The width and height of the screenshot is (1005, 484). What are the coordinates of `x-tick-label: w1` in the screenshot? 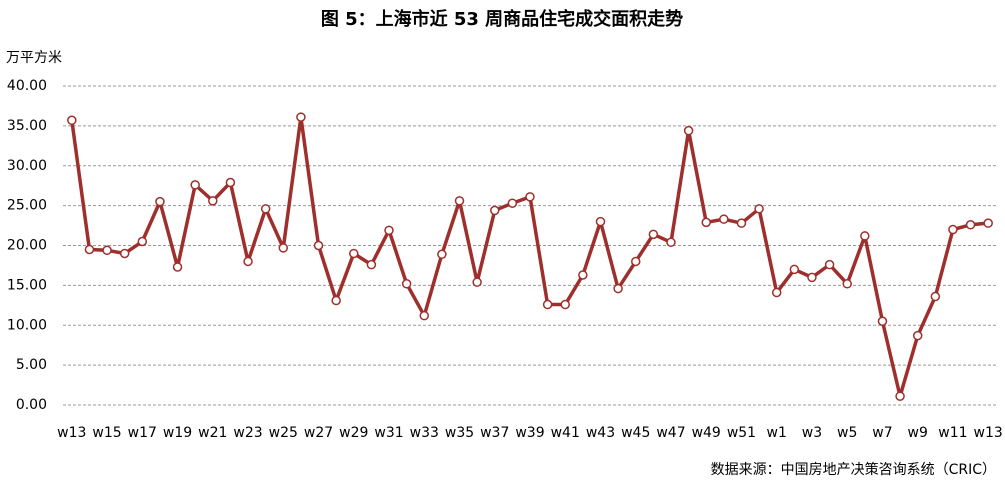 It's located at (777, 433).